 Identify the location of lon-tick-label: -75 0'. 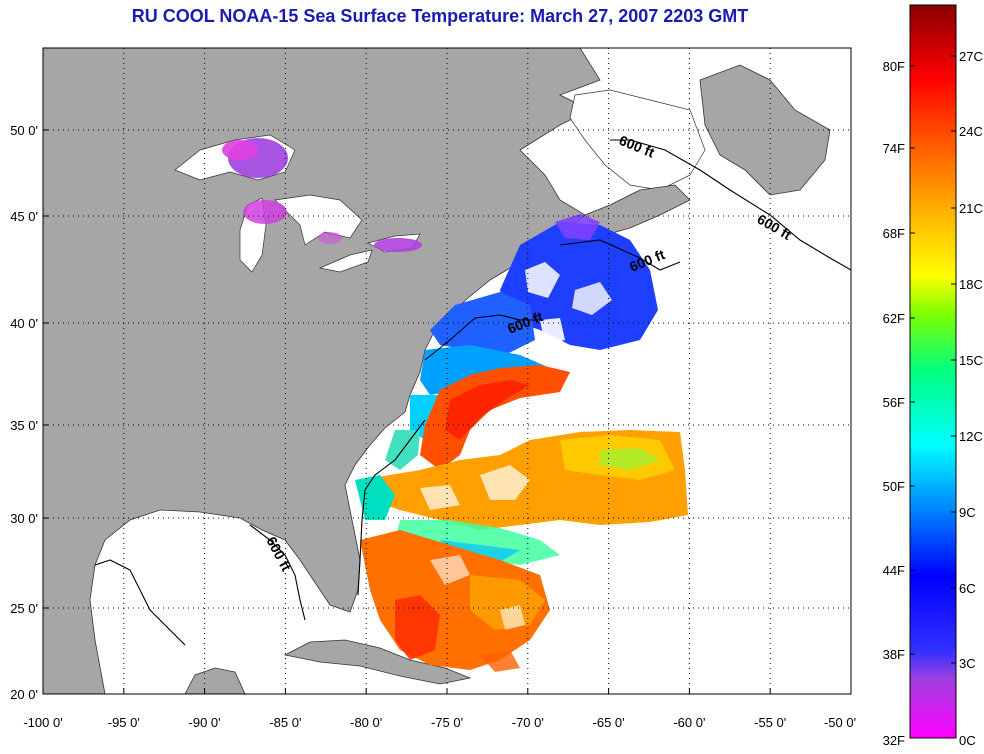
(447, 722).